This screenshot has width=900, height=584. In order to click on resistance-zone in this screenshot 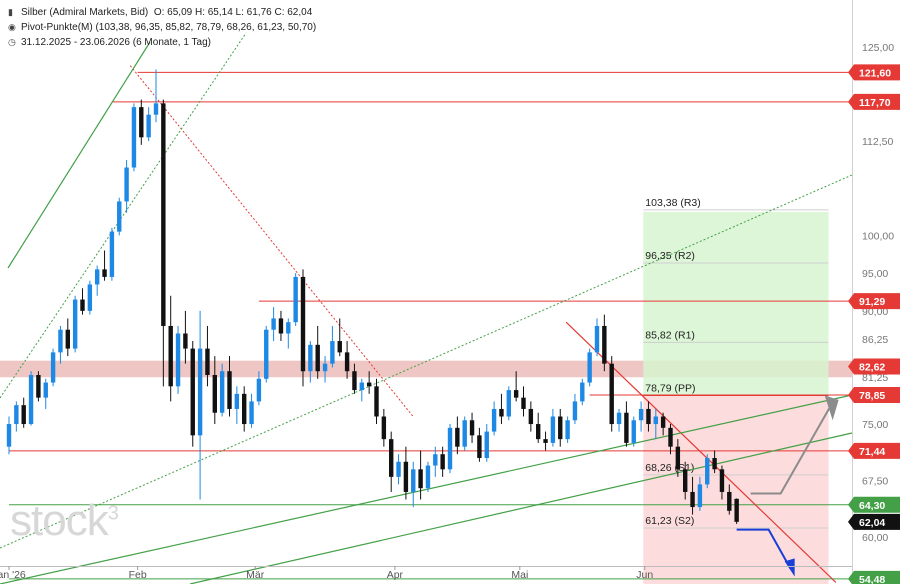, I will do `click(426, 369)`.